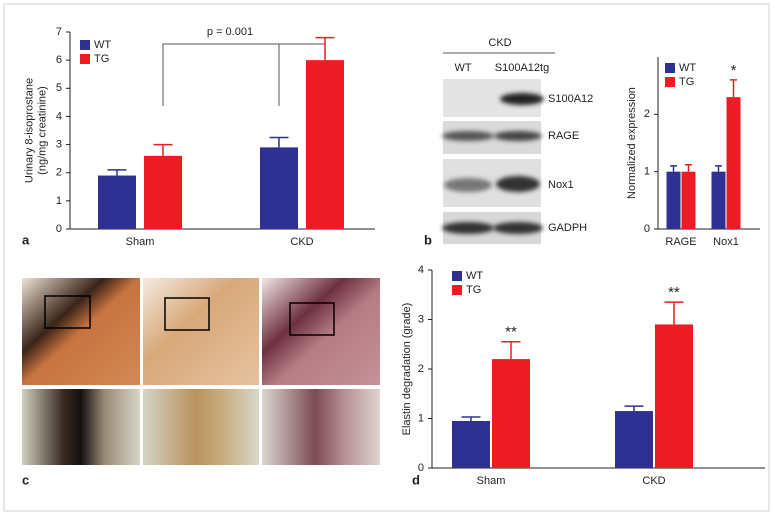  What do you see at coordinates (493, 161) in the screenshot?
I see `blot` at bounding box center [493, 161].